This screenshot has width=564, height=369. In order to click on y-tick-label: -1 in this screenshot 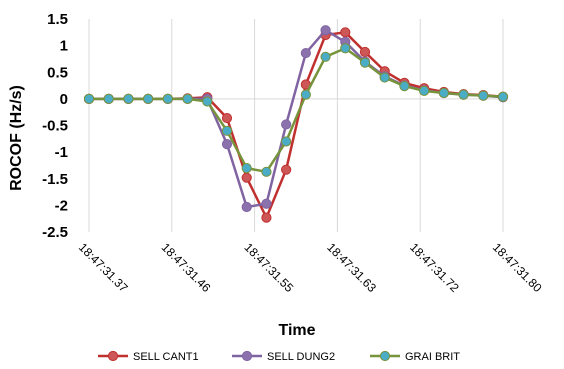, I will do `click(61, 152)`.